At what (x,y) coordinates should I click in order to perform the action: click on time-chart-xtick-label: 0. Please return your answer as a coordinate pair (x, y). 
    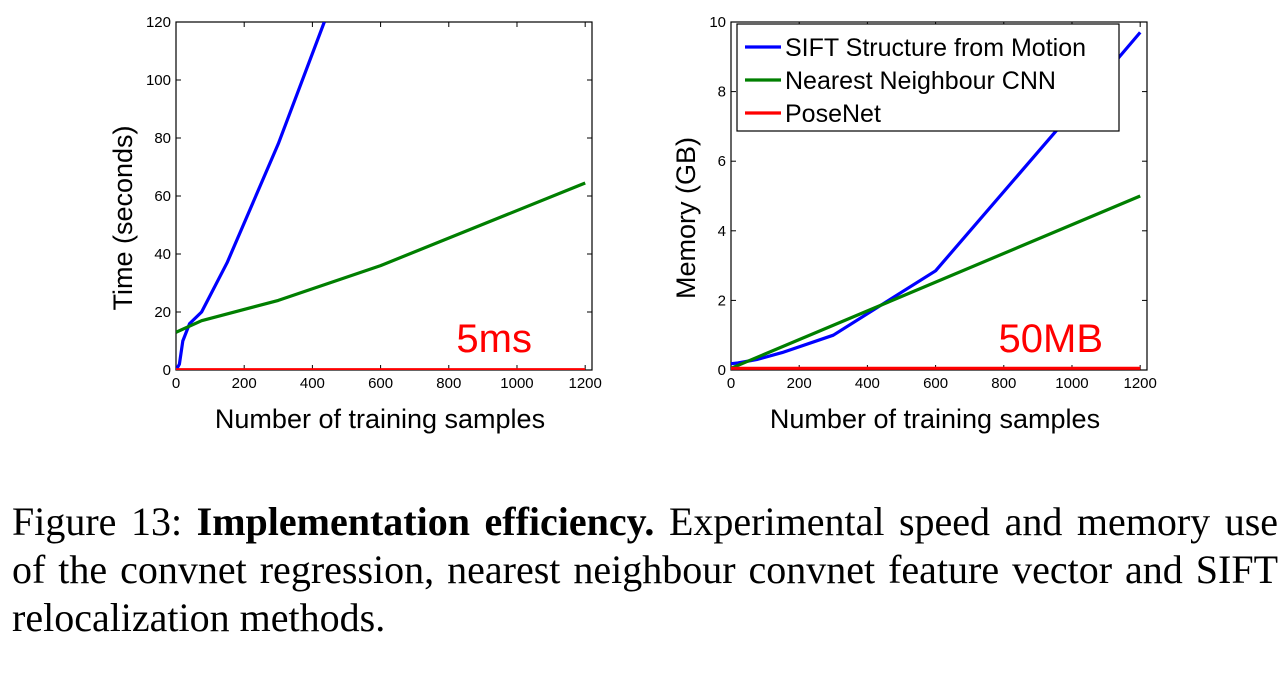
    Looking at the image, I should click on (176, 383).